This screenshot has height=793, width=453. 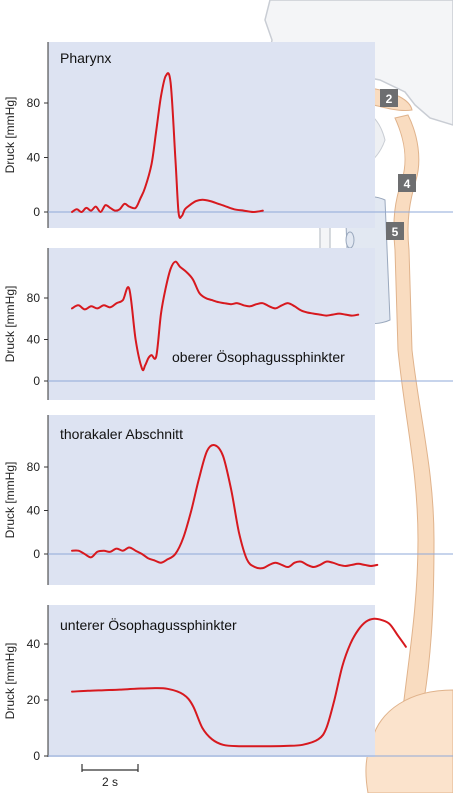 I want to click on panel-title: thorakaler Abschnitt, so click(x=121, y=434).